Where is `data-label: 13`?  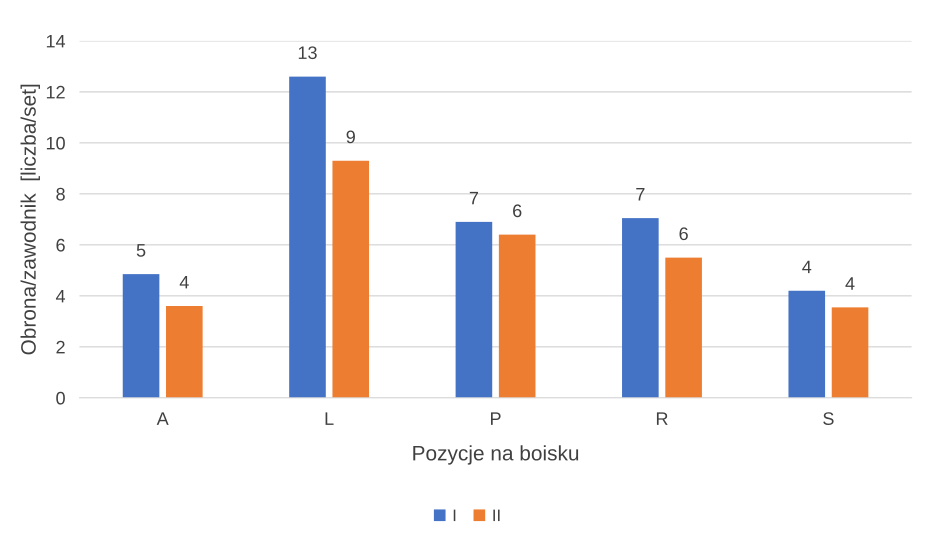
data-label: 13 is located at coordinates (307, 53).